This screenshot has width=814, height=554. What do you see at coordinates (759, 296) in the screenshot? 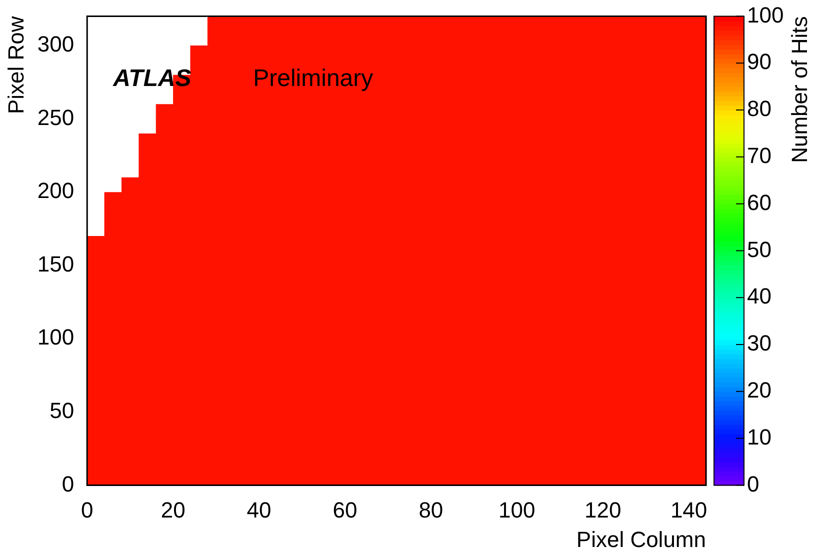
I see `color-bar-label: 40` at bounding box center [759, 296].